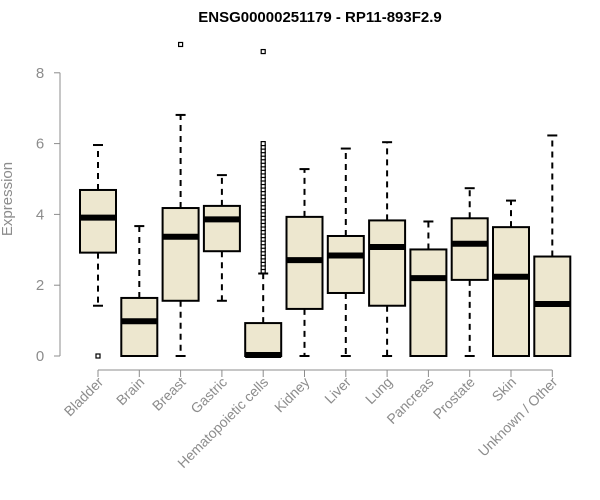  I want to click on x-tick-label: Brain, so click(130, 391).